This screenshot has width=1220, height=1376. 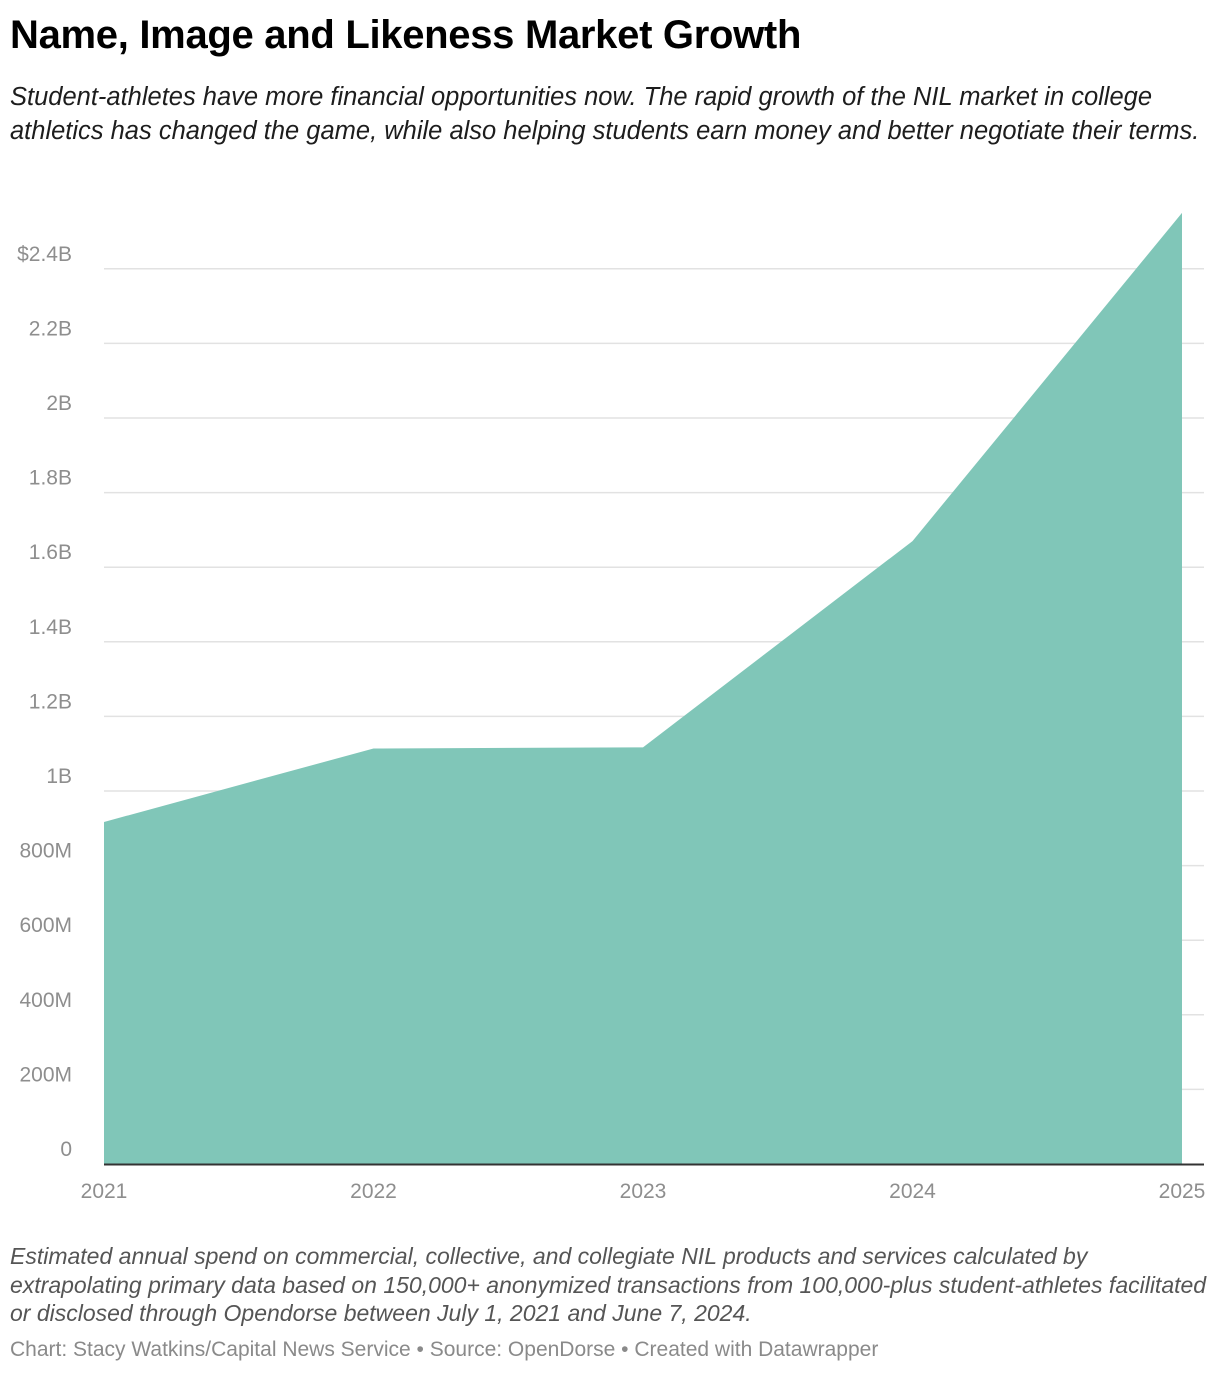 I want to click on created-with-label: Created with Datawrapper, so click(x=756, y=1349).